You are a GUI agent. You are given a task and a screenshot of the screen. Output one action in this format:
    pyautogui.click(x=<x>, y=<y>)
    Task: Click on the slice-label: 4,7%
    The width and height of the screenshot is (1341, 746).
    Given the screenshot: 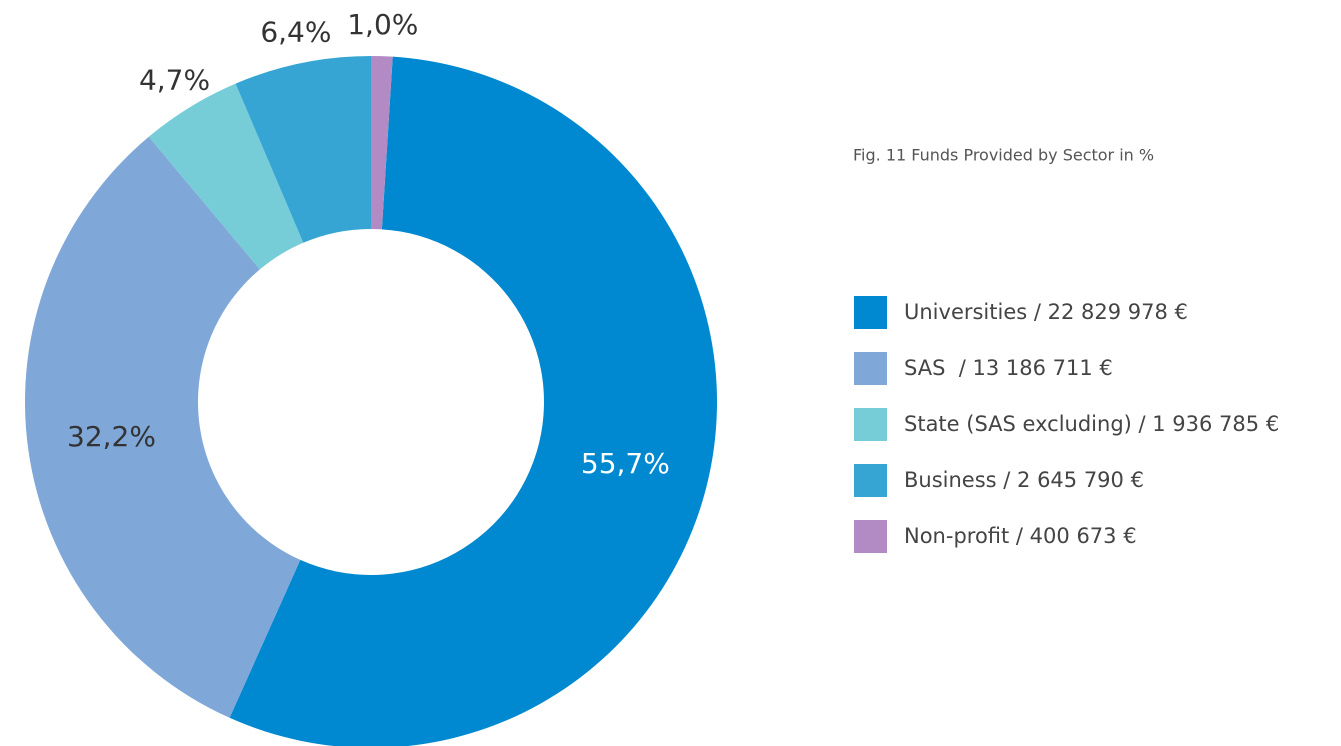 What is the action you would take?
    pyautogui.click(x=174, y=79)
    